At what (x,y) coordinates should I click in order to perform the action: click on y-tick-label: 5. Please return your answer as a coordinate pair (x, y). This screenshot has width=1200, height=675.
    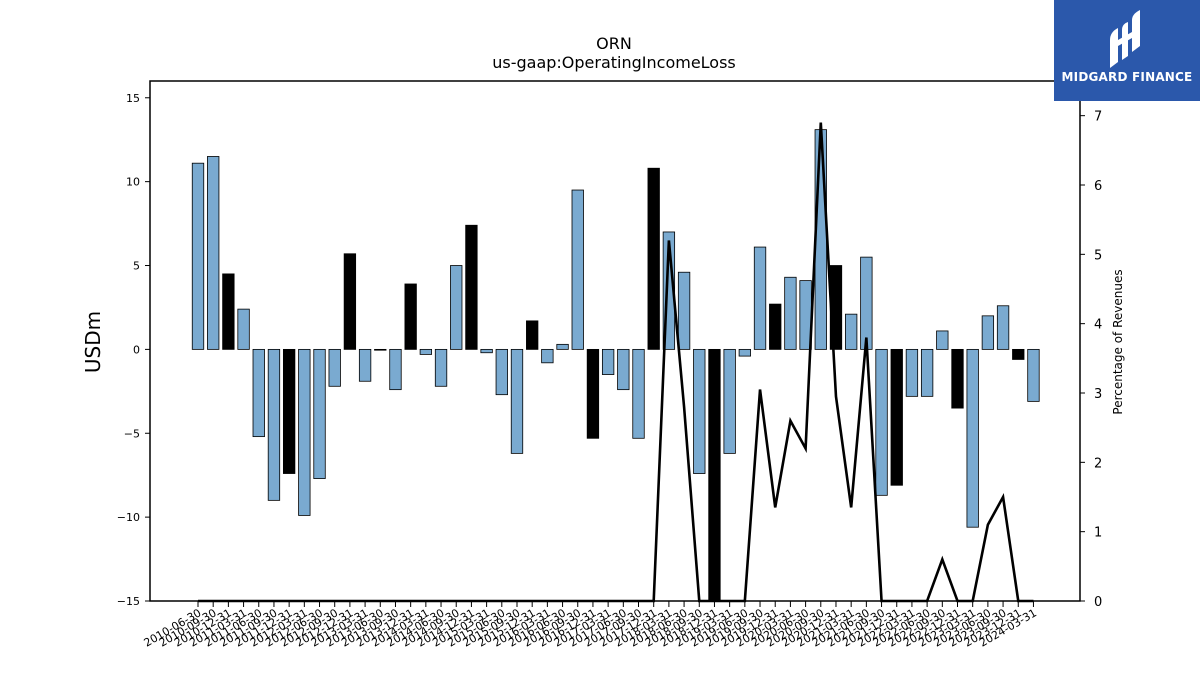
    Looking at the image, I should click on (136, 266).